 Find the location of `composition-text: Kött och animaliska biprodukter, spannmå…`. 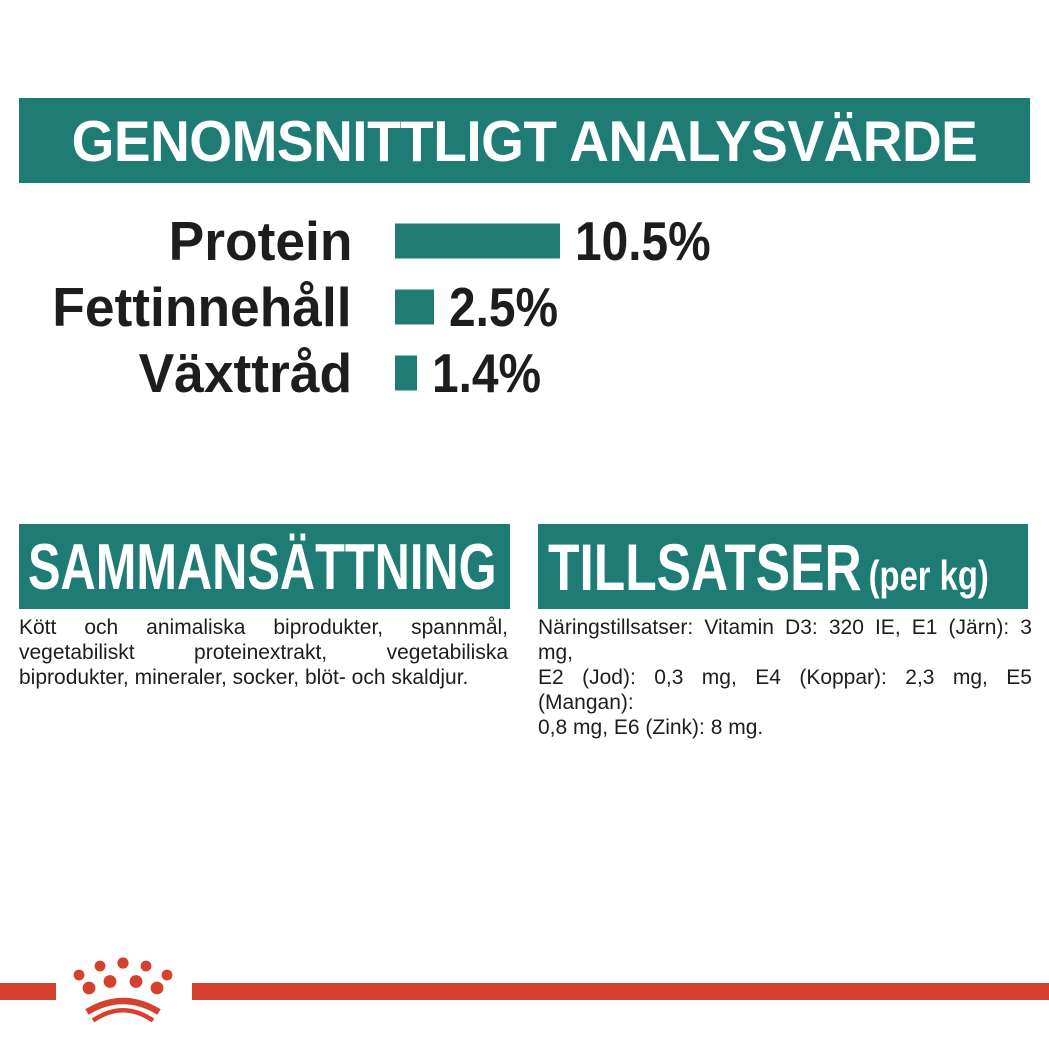

composition-text: Kött och animaliska biprodukter, spannmå… is located at coordinates (263, 652).